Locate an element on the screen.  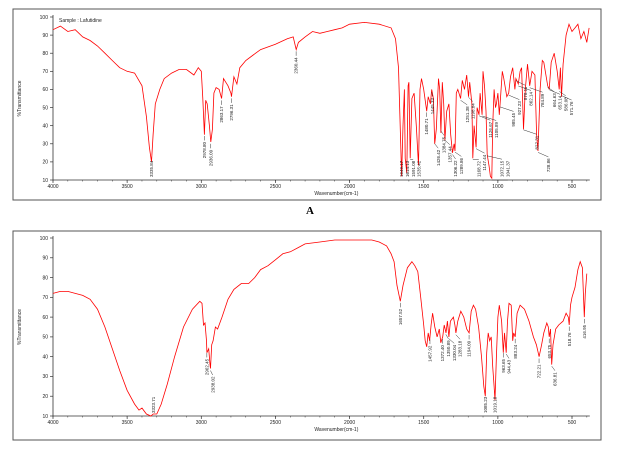
peak-label: 2978.80 is located at coordinates (204, 150).